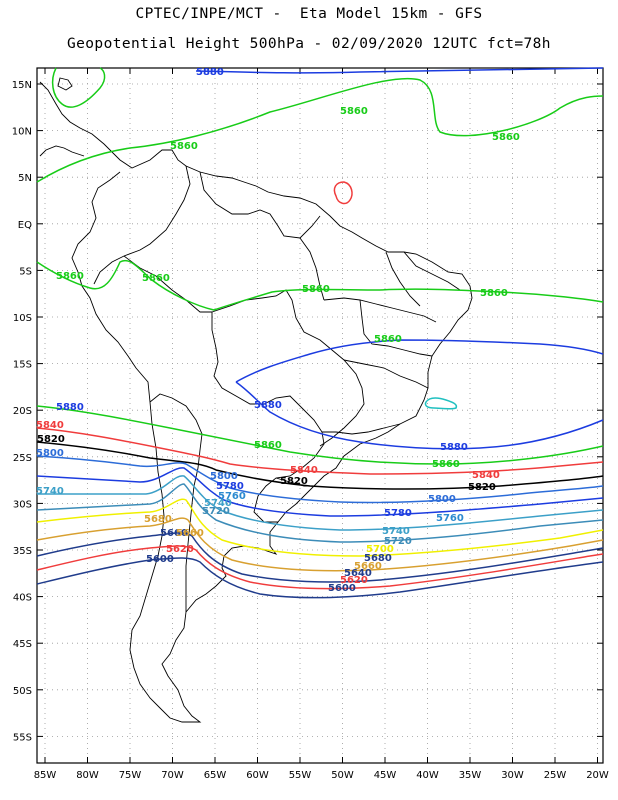 The width and height of the screenshot is (618, 800). Describe the element at coordinates (450, 518) in the screenshot. I see `contour-label-5760-east: 5760` at that location.